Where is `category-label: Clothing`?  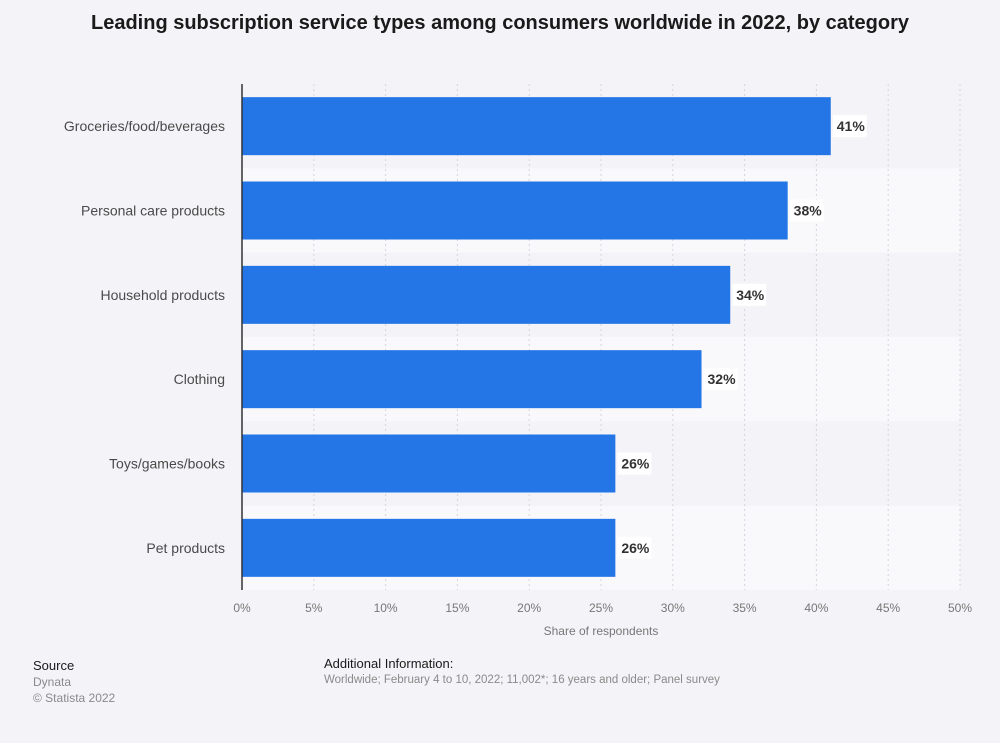 category-label: Clothing is located at coordinates (199, 379).